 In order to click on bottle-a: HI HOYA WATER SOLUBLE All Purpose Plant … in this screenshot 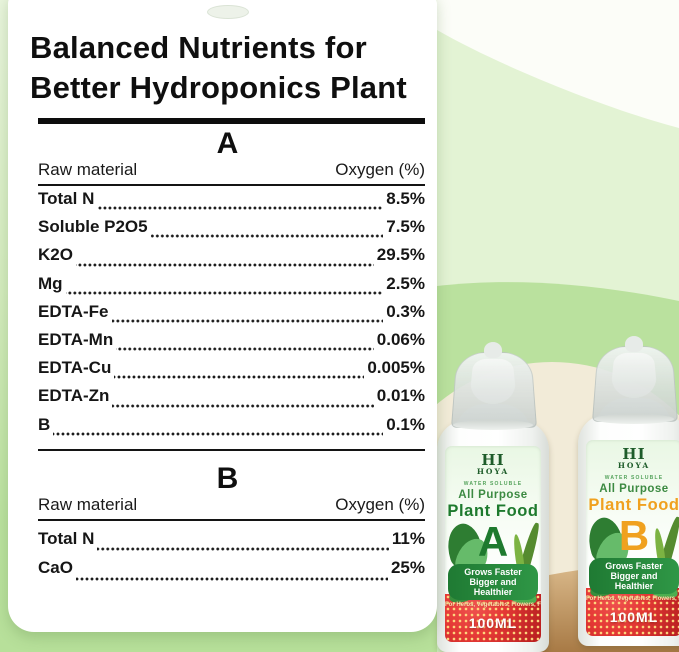, I will do `click(493, 493)`.